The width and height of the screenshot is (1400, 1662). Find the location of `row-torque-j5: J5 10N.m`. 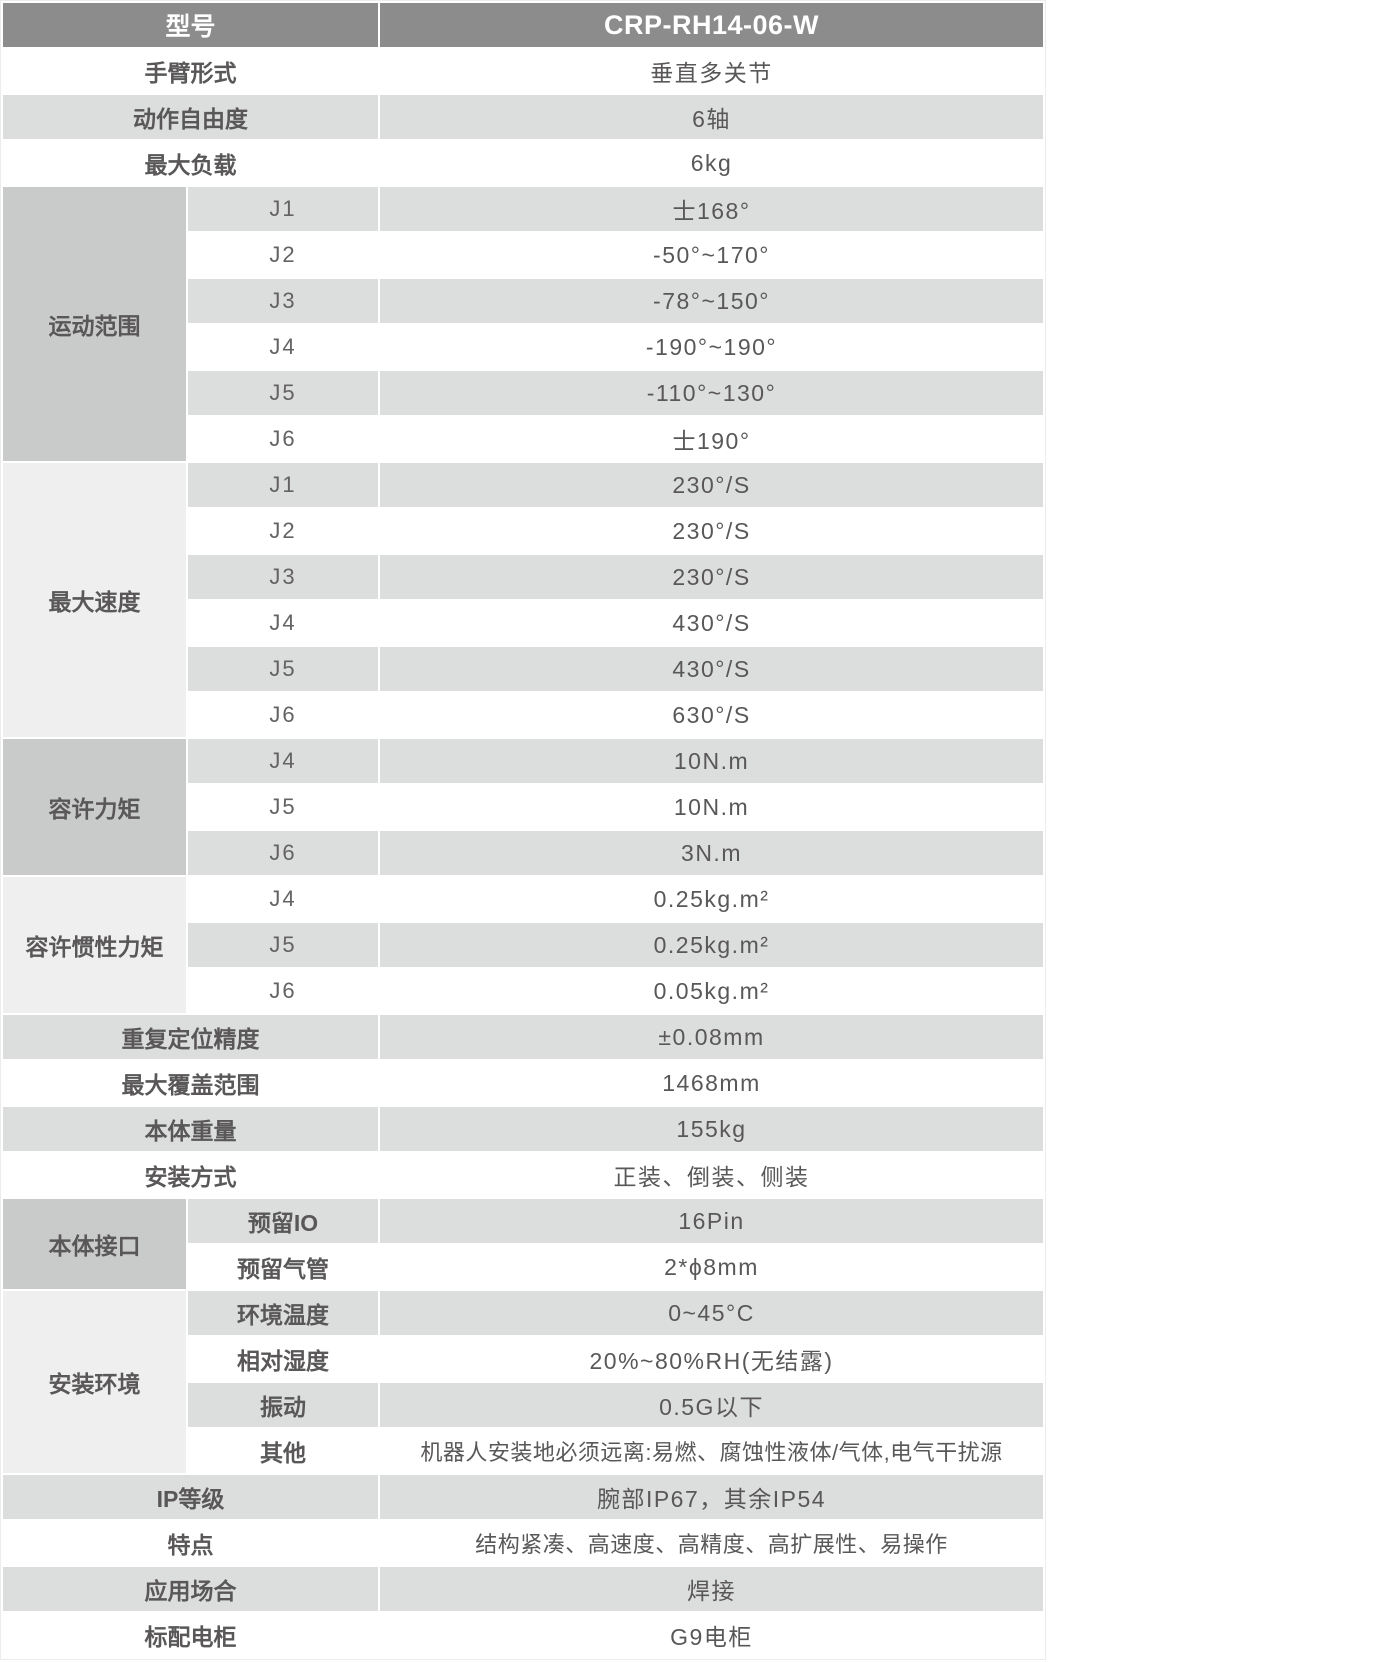

row-torque-j5: J5 10N.m is located at coordinates (524, 807).